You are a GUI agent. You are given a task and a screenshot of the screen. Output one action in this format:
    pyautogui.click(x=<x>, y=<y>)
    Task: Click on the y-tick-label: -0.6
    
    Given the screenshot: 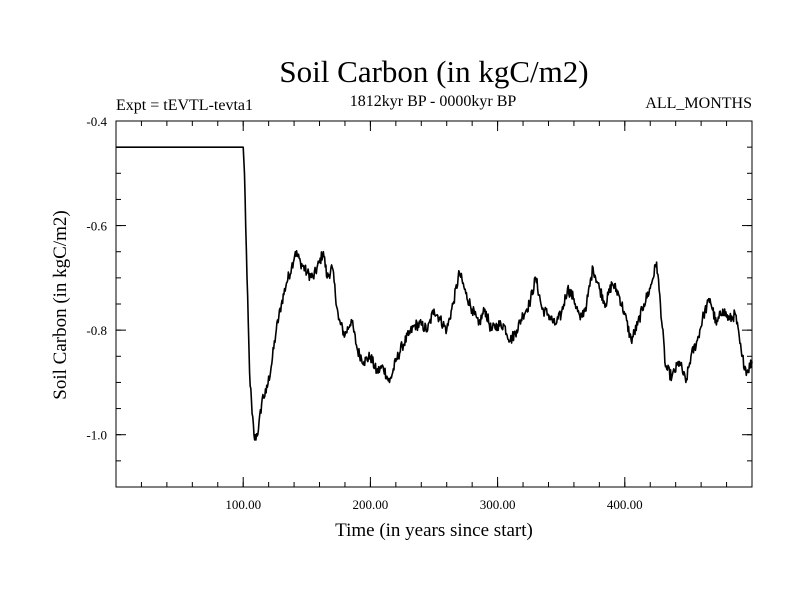 What is the action you would take?
    pyautogui.click(x=96, y=226)
    